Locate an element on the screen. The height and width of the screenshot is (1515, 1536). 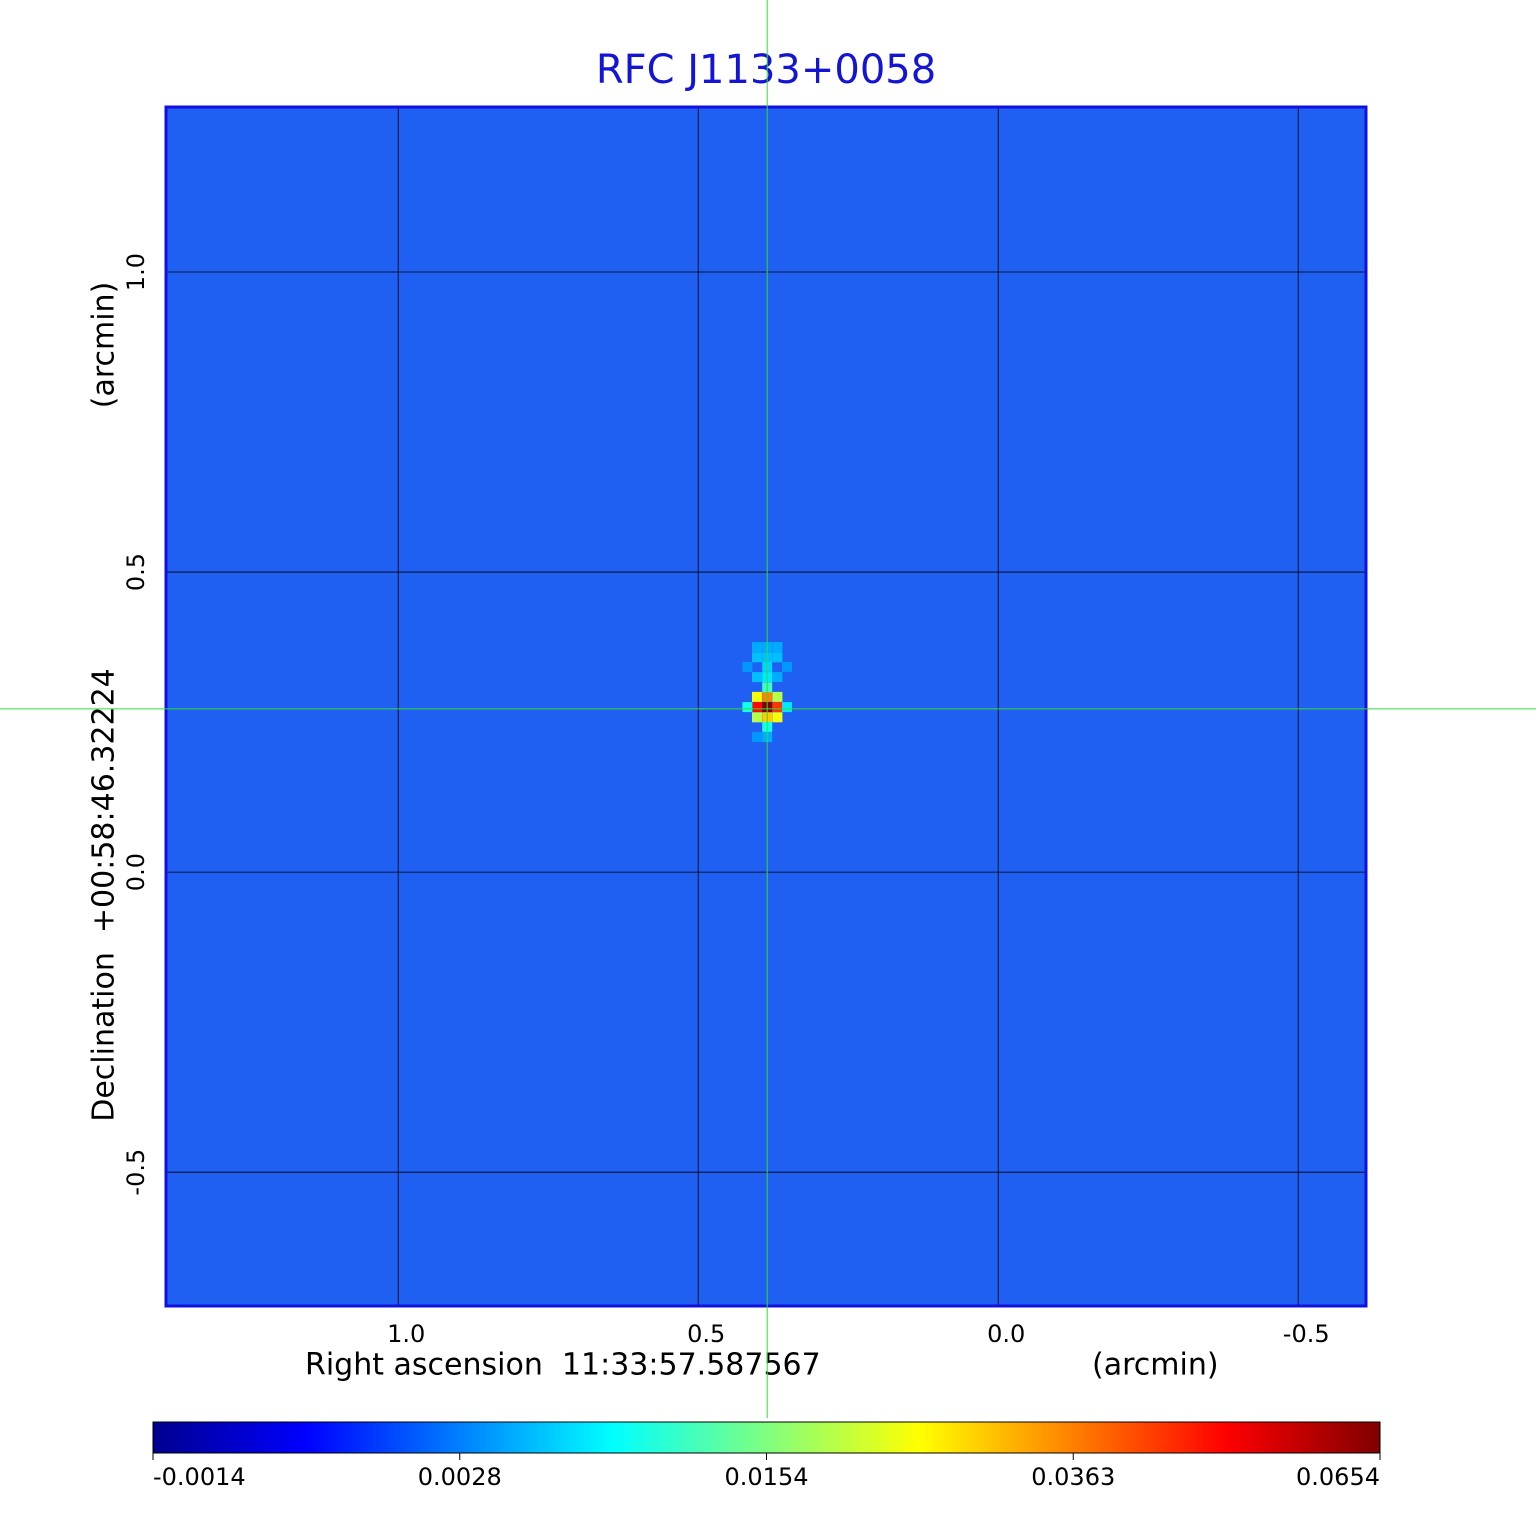
y-tick-label: -0.5 is located at coordinates (136, 1172).